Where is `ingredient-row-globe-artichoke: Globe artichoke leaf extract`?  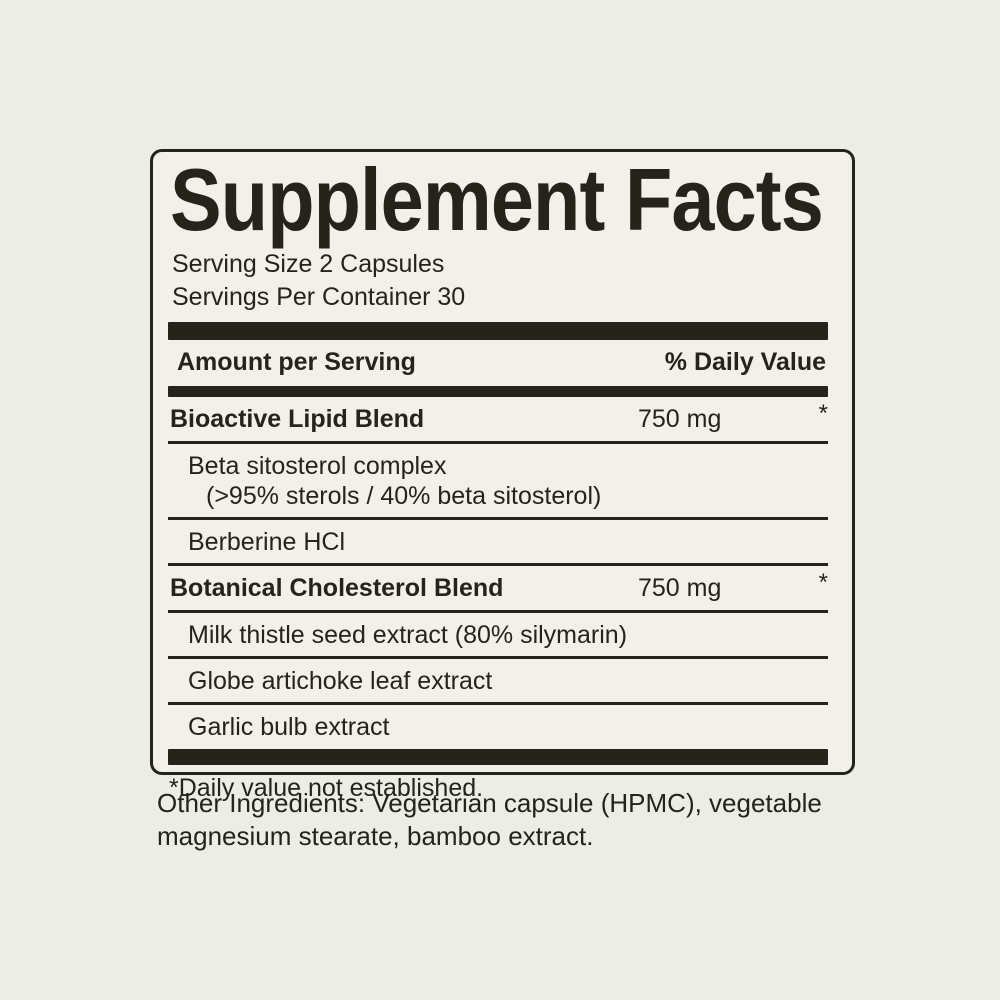 ingredient-row-globe-artichoke: Globe artichoke leaf extract is located at coordinates (498, 682).